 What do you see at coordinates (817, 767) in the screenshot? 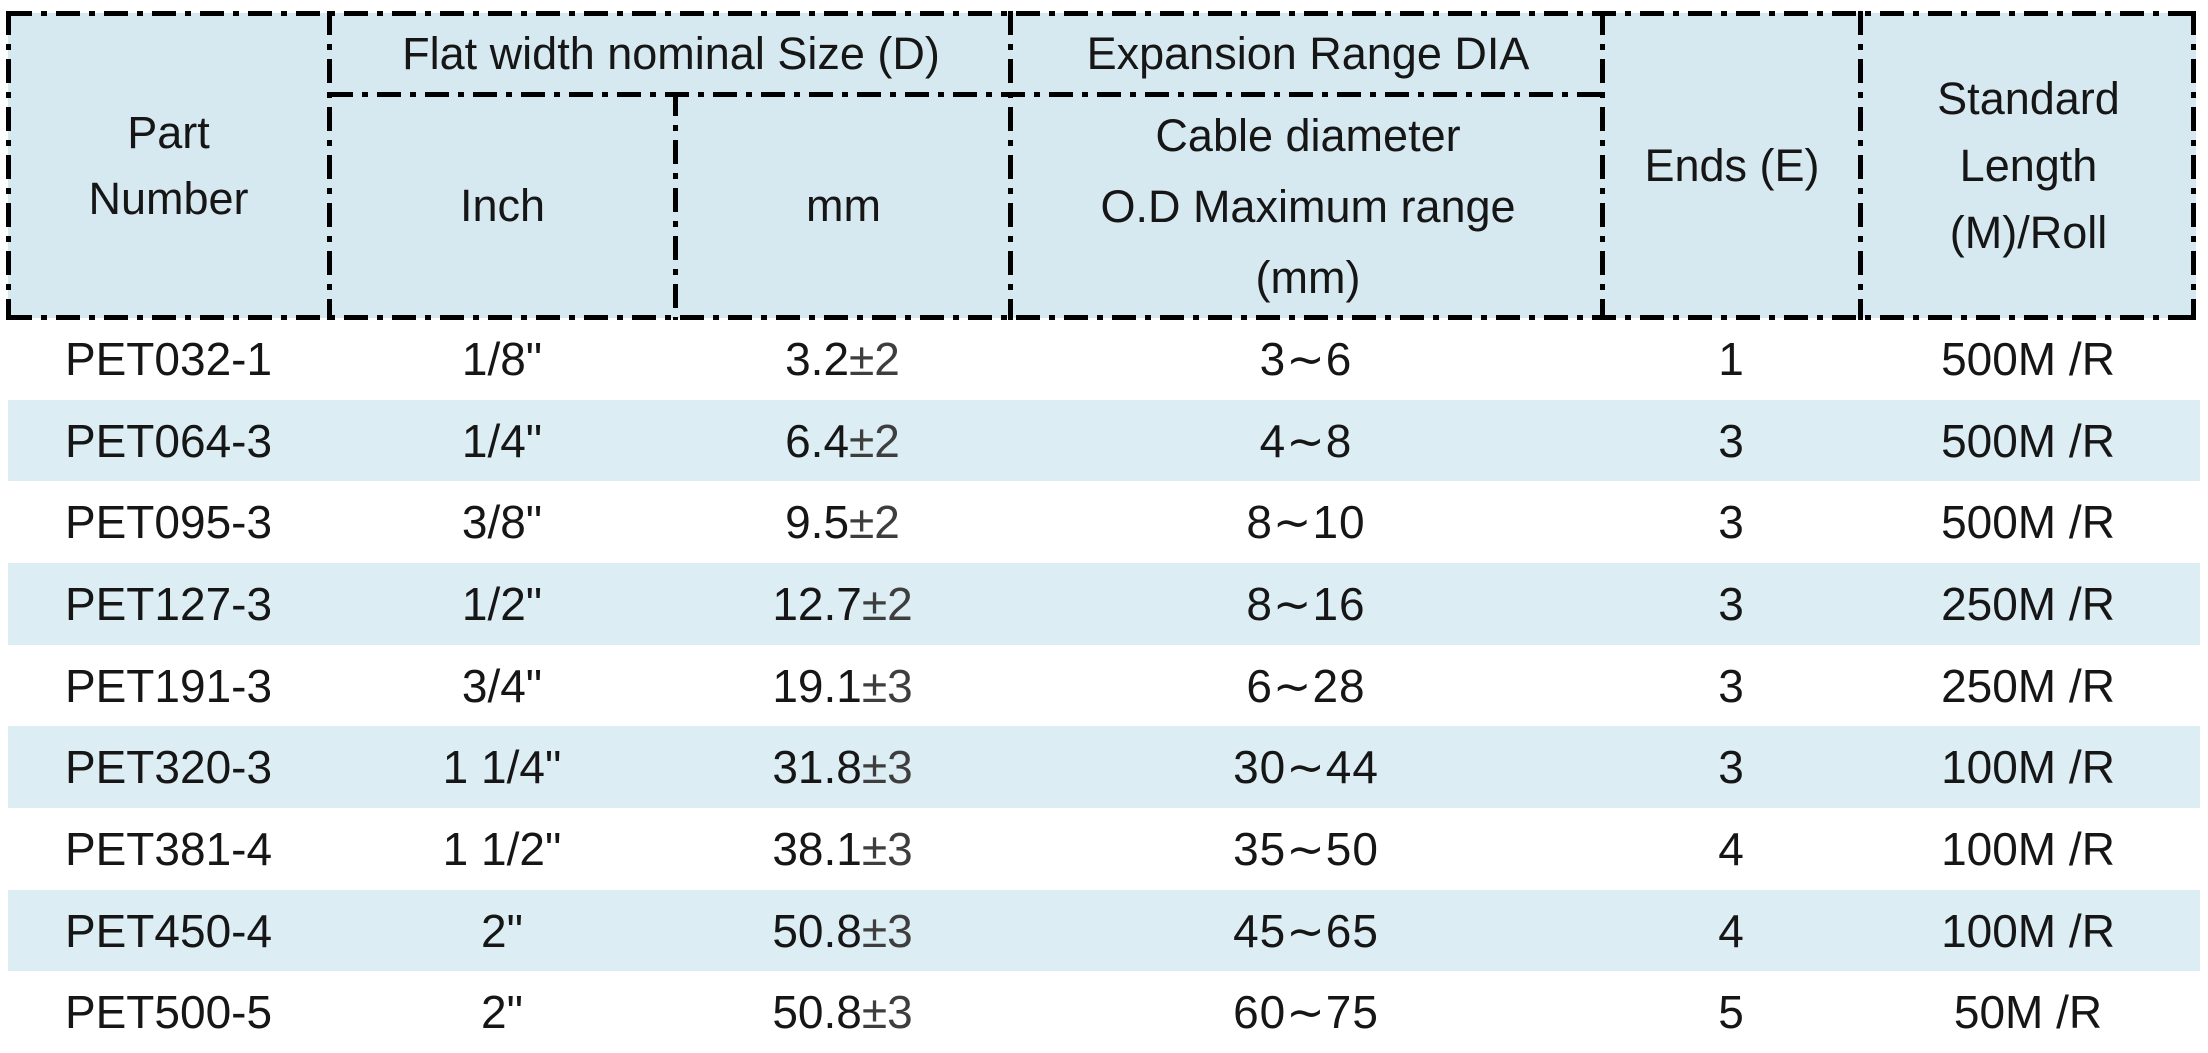
I see `mm-value: 31.8` at bounding box center [817, 767].